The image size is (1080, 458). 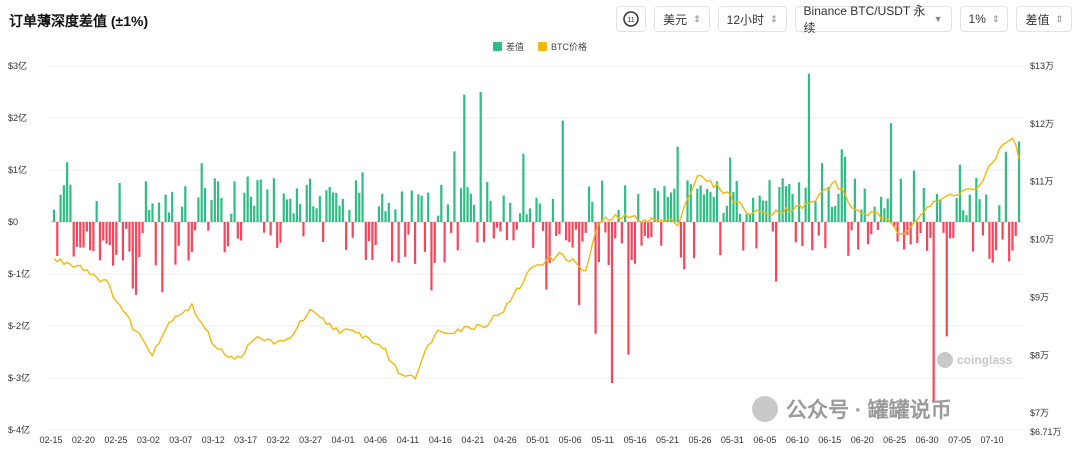 What do you see at coordinates (1044, 19) in the screenshot?
I see `metric-select: 差值 ⇕` at bounding box center [1044, 19].